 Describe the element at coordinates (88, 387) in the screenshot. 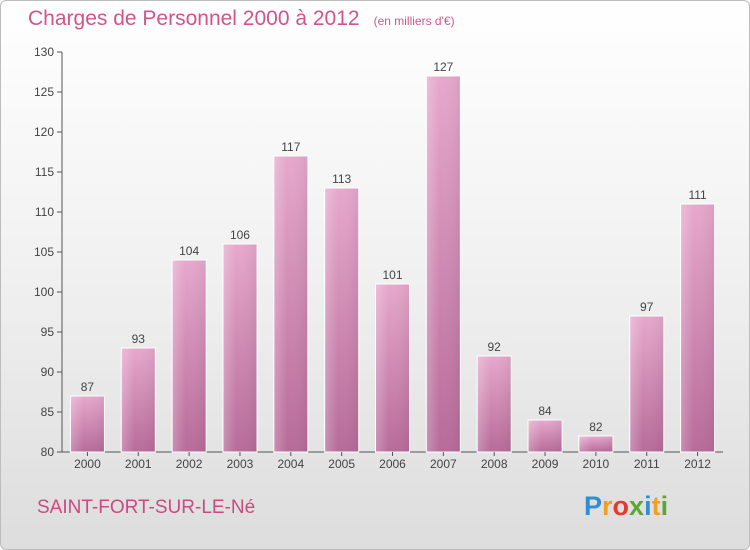

I see `bar-value-label: 87` at that location.